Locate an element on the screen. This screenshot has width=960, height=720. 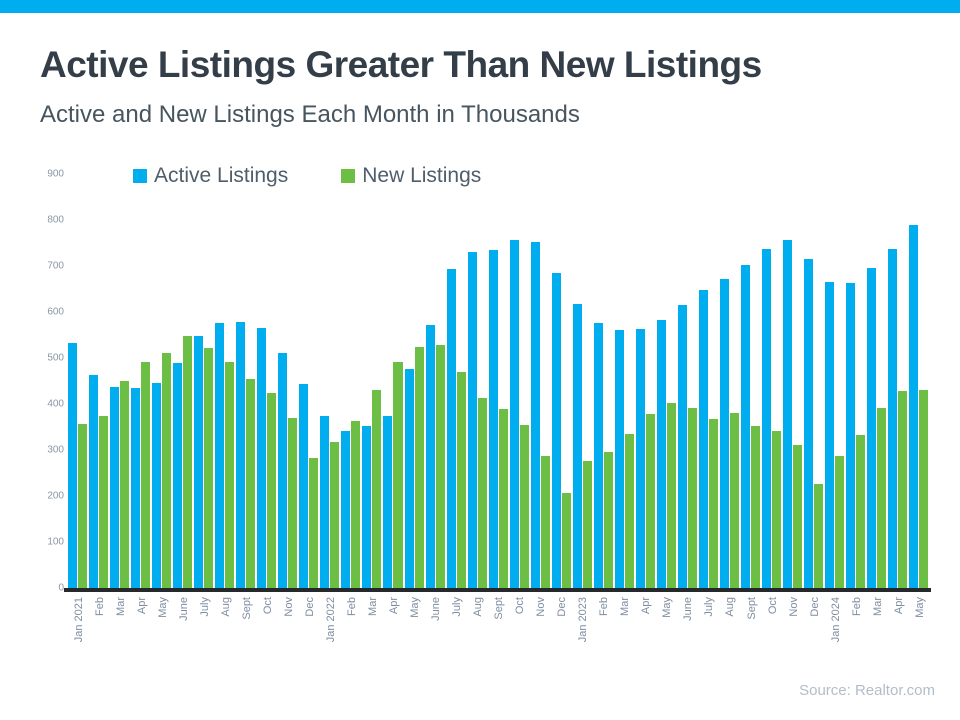
y-axis: 900 800 700 600 500 400 300 200 100 0 is located at coordinates (32, 381).